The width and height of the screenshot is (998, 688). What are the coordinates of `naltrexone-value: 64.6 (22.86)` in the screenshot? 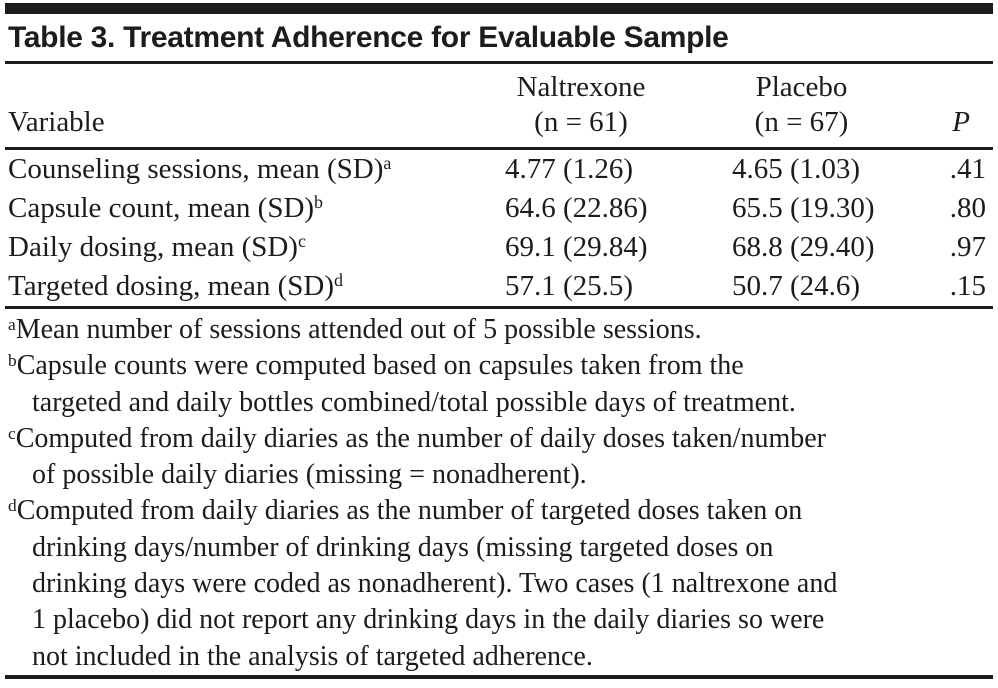 It's located at (576, 208).